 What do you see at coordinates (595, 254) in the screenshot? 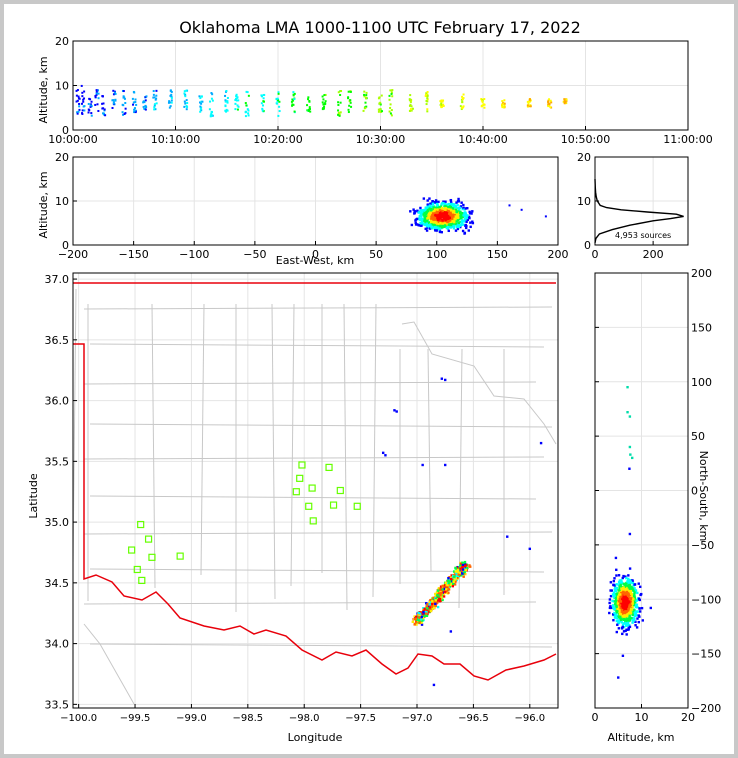
I see `hist-panel-xtick-label: 0` at bounding box center [595, 254].